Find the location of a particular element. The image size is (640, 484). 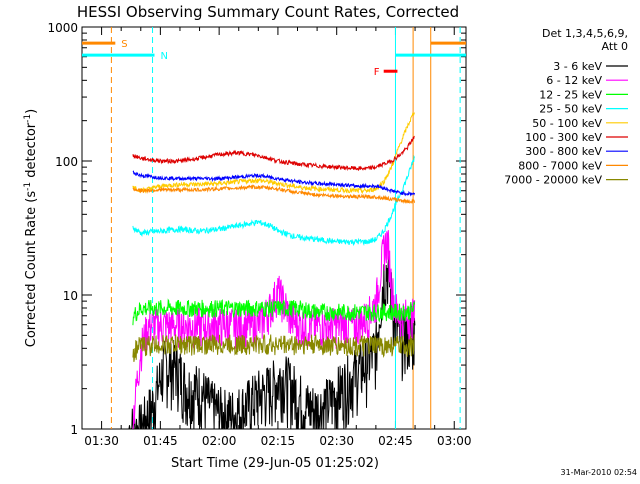

legend-entry-label: 800 - 7000 keV is located at coordinates (560, 165).